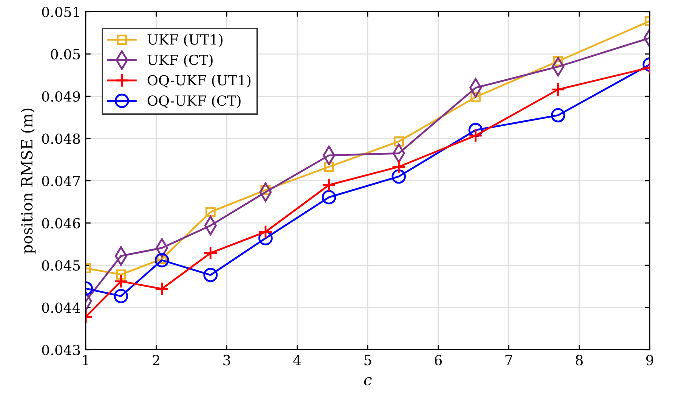 This screenshot has height=402, width=676. Describe the element at coordinates (227, 360) in the screenshot. I see `x-tick-label: 3` at that location.